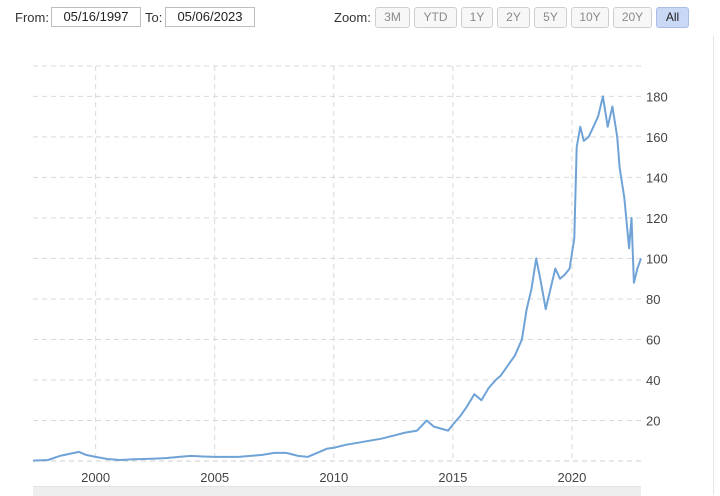 The image size is (720, 496). What do you see at coordinates (154, 17) in the screenshot?
I see `to-label: To:` at bounding box center [154, 17].